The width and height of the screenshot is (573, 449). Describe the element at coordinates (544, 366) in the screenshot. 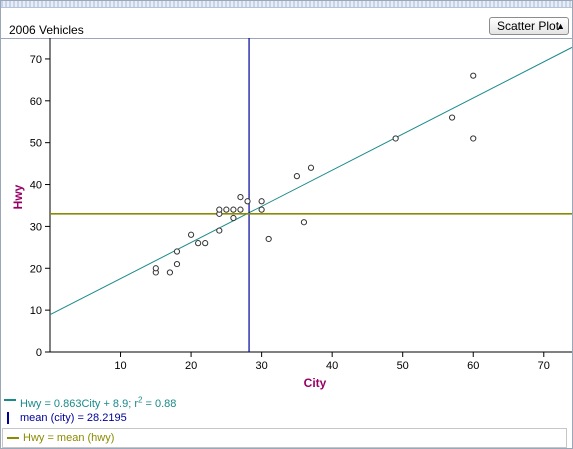

I see `x-tick-label: 70` at that location.